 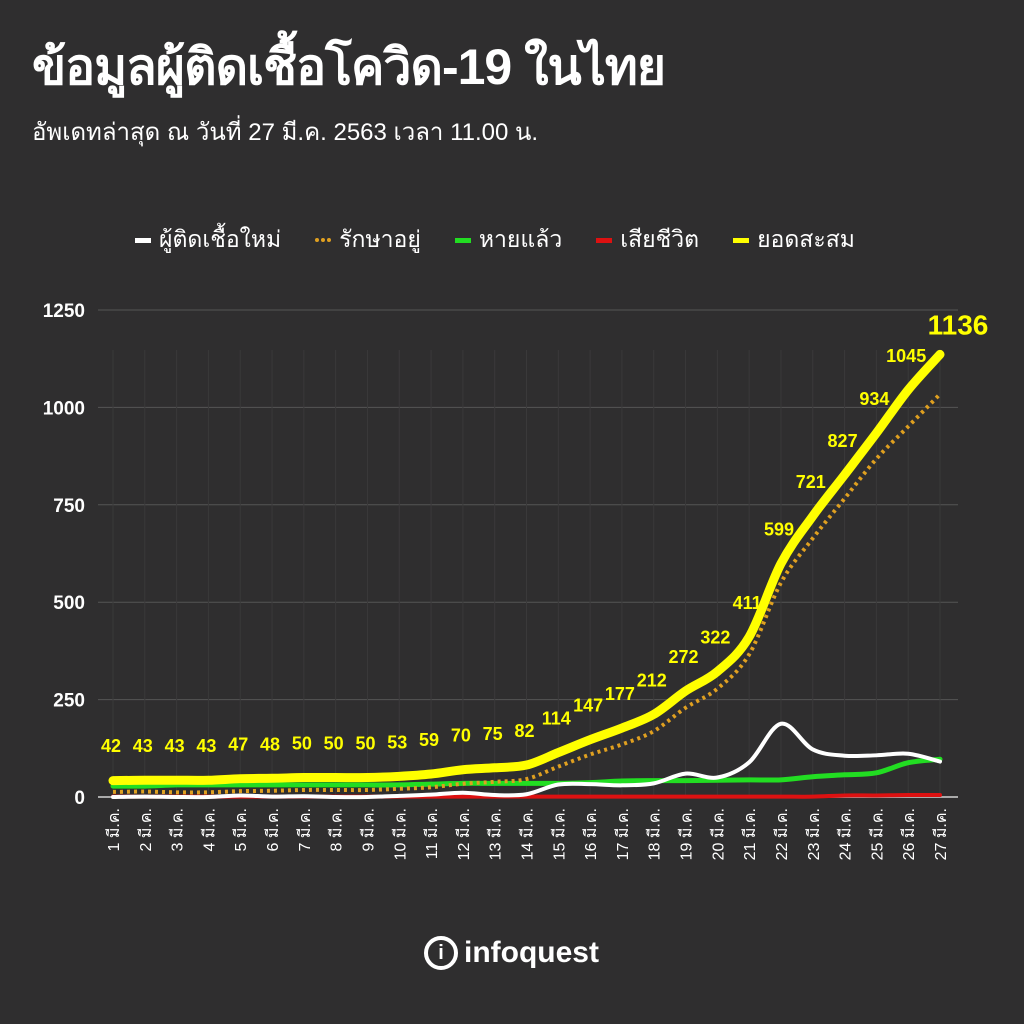 What do you see at coordinates (806, 239) in the screenshot?
I see `legend-label: ยอดสะสม` at bounding box center [806, 239].